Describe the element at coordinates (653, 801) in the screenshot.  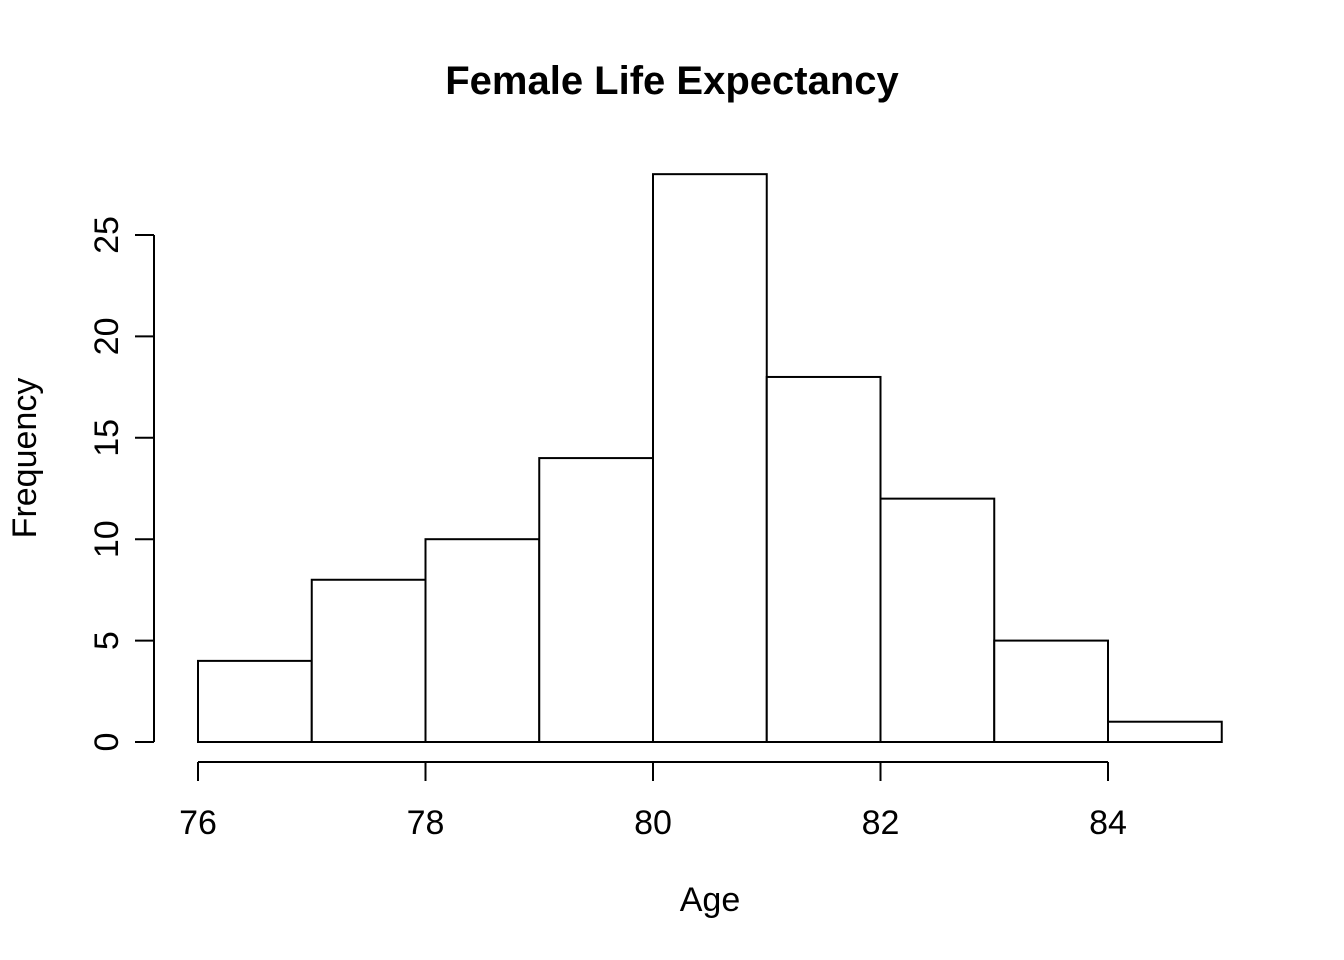
I see `x-axis: 76 78 80 82 84` at that location.